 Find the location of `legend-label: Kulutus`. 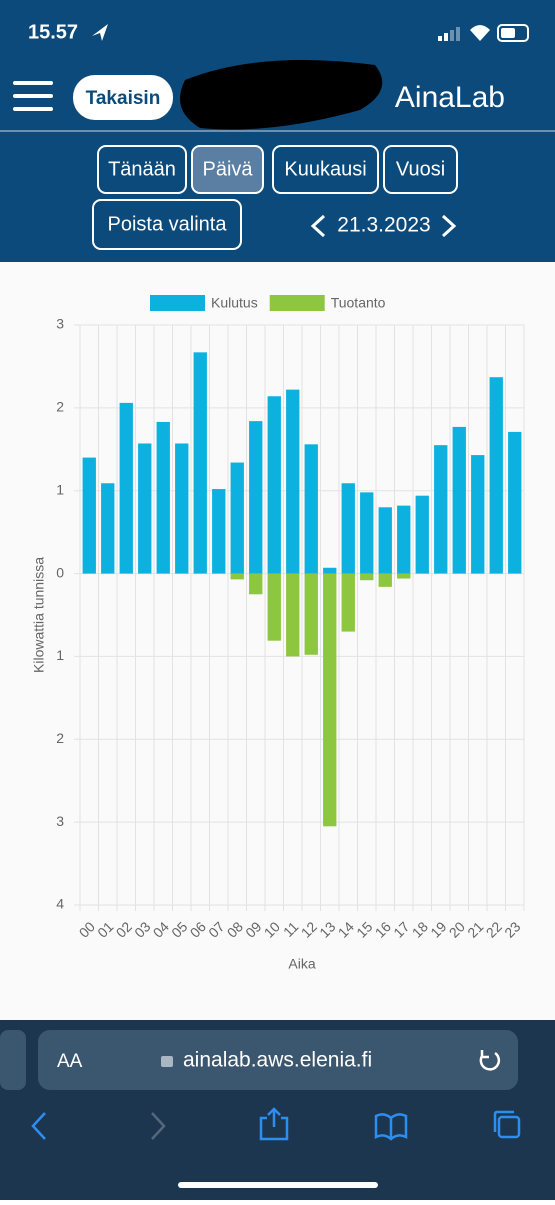

legend-label: Kulutus is located at coordinates (234, 303).